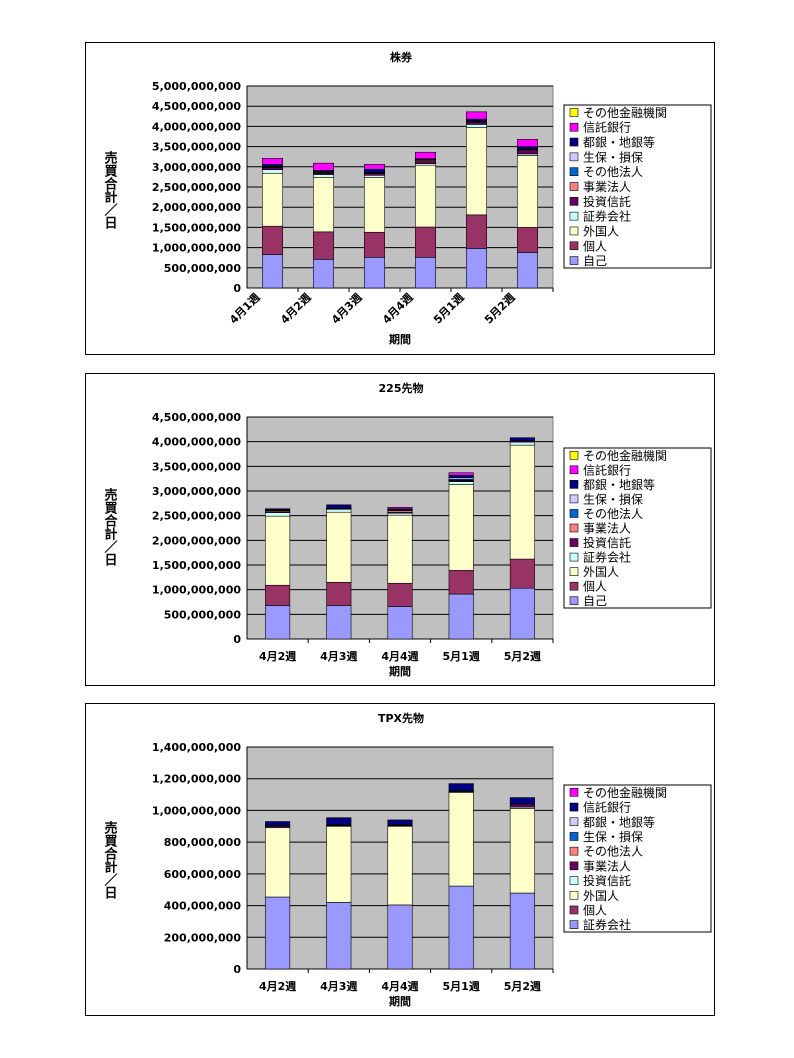  Describe the element at coordinates (244, 308) in the screenshot. I see `x-tick-label: 4月1週` at that location.